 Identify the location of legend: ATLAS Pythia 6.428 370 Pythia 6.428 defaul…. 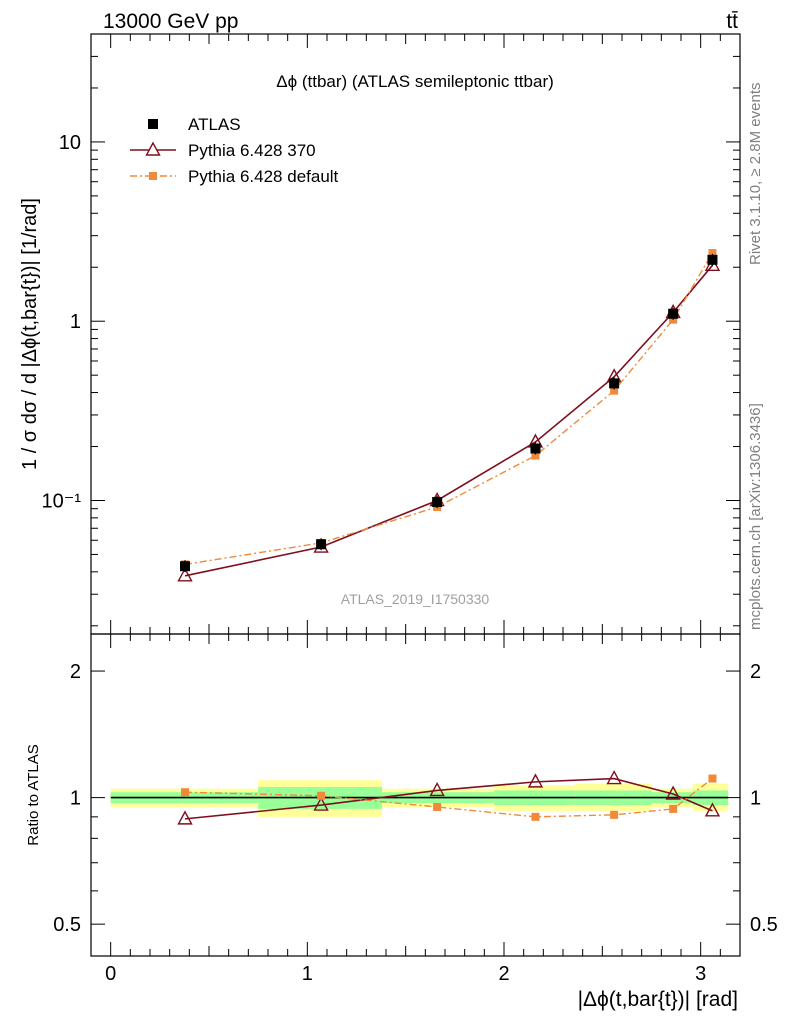
(234, 150).